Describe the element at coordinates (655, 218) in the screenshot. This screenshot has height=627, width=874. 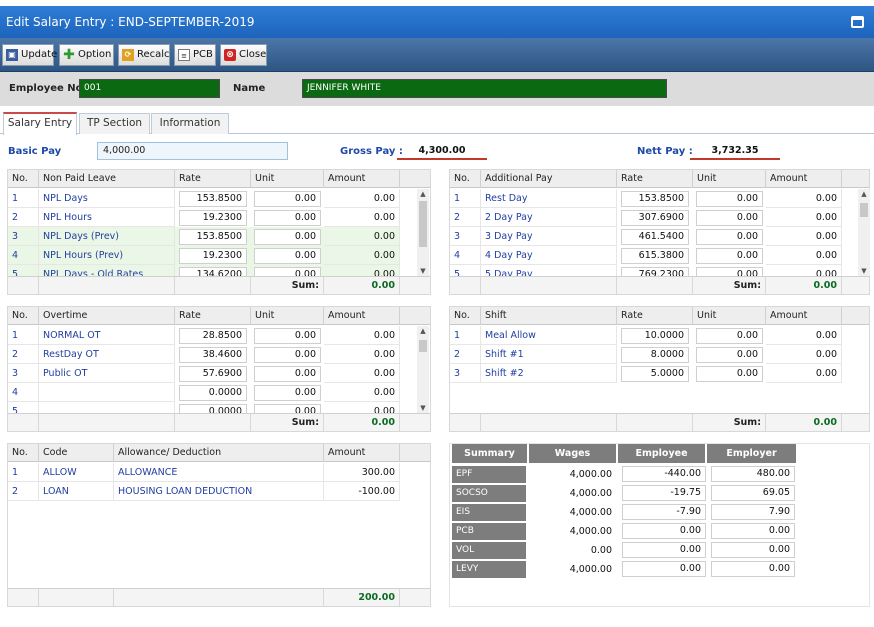
I see `rate-input: 307.6900` at that location.